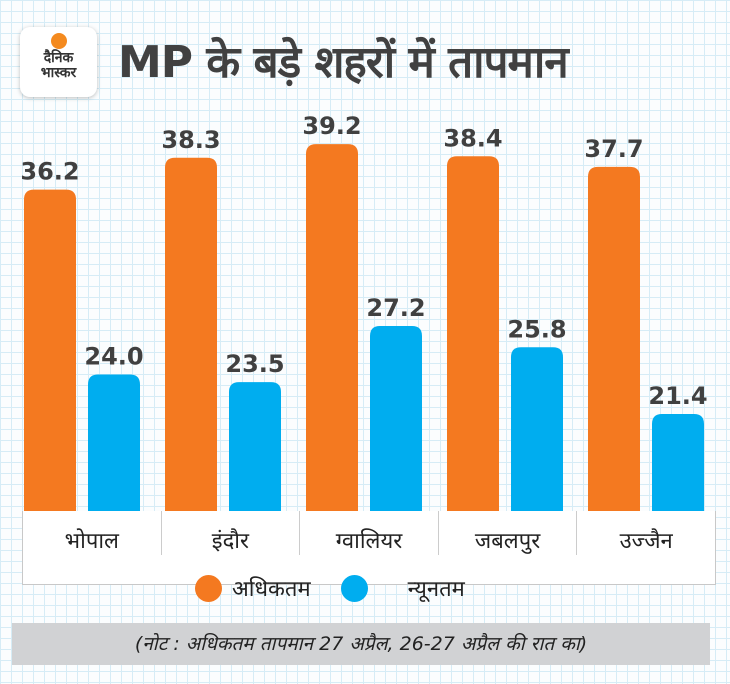  I want to click on data-label: 25.8, so click(536, 329).